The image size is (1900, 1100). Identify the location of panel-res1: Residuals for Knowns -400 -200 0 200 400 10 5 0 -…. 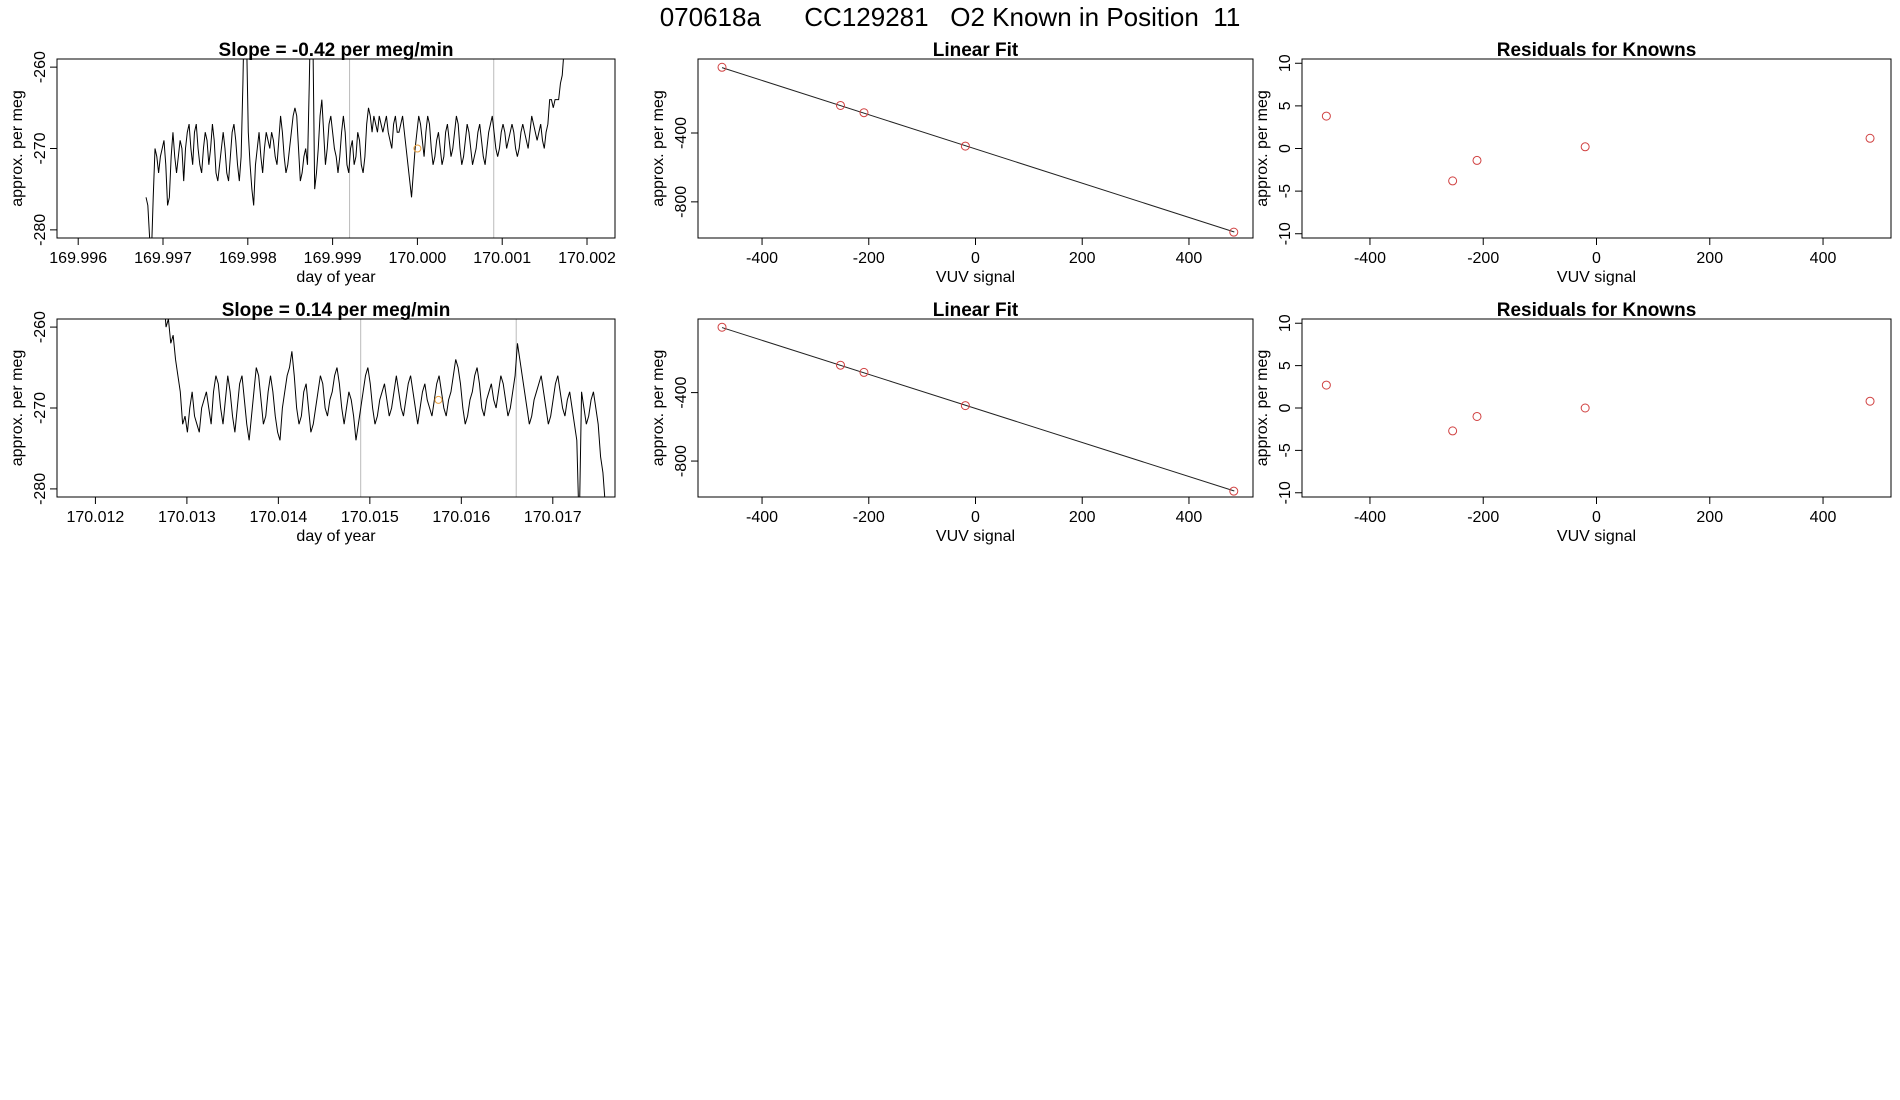
(1573, 163).